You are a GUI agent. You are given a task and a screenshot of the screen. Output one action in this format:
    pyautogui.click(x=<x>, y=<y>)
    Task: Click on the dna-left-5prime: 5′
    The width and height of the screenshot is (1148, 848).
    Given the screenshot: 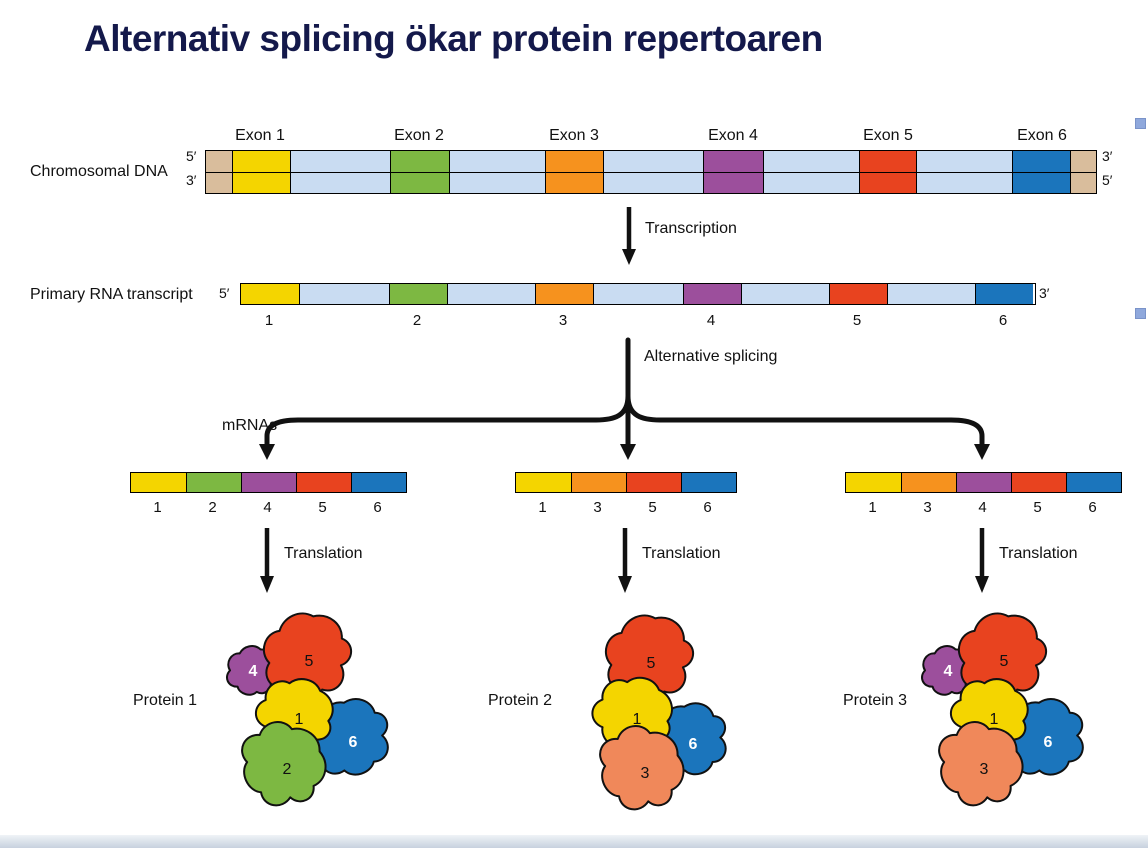 What is the action you would take?
    pyautogui.click(x=191, y=156)
    